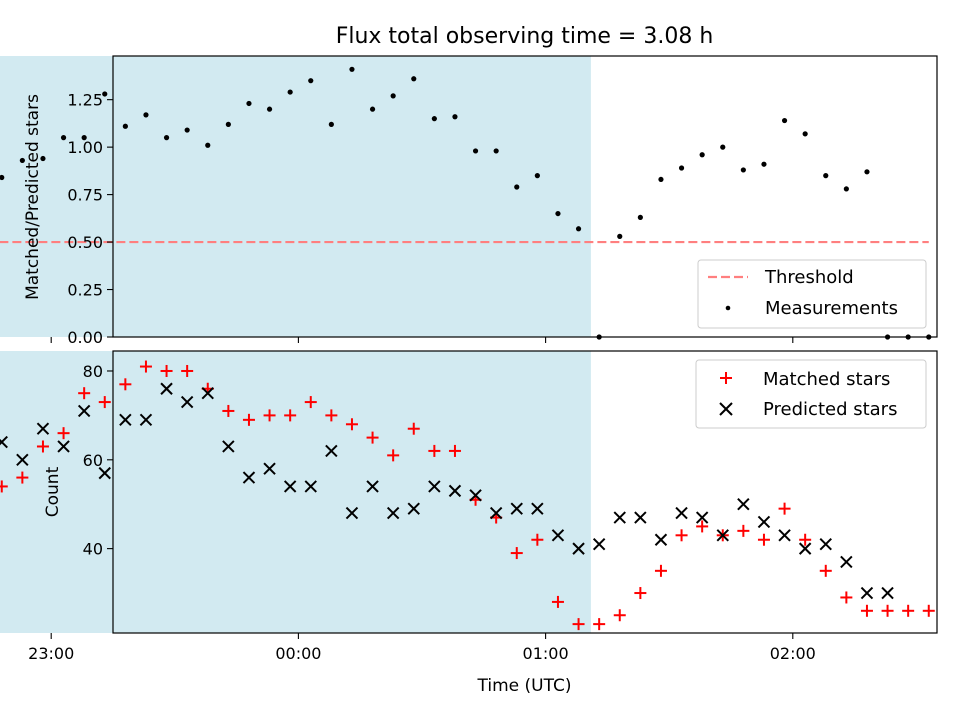  I want to click on ratio-legend-box, so click(812, 294).